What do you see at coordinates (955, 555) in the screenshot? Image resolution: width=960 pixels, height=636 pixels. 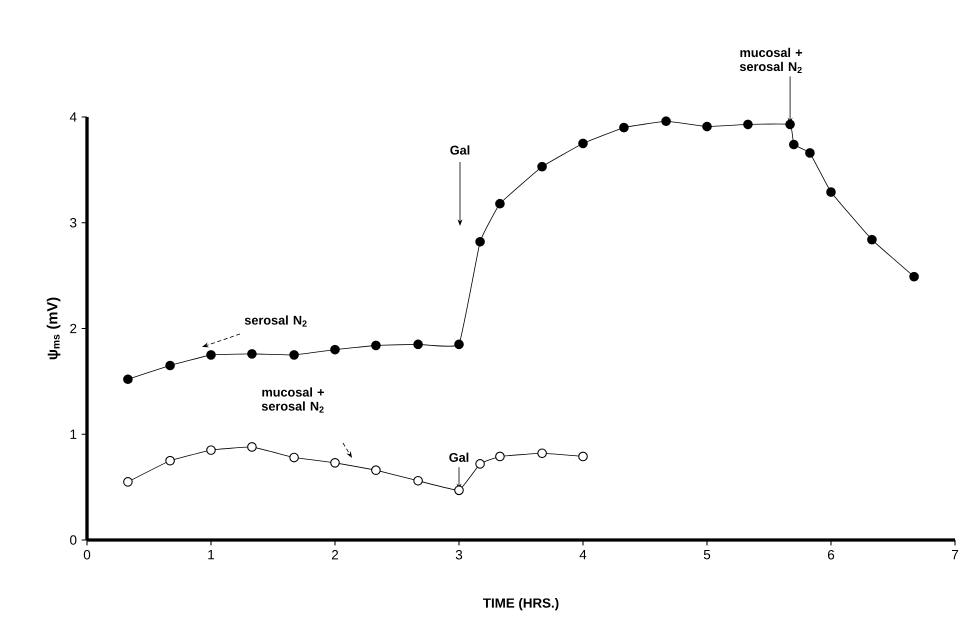 I see `x-tick-label: 7` at bounding box center [955, 555].